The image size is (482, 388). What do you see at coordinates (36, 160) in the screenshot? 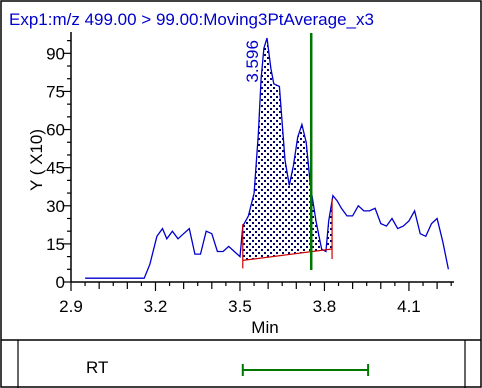
I see `y-axis-label: Y ( X10)` at bounding box center [36, 160].